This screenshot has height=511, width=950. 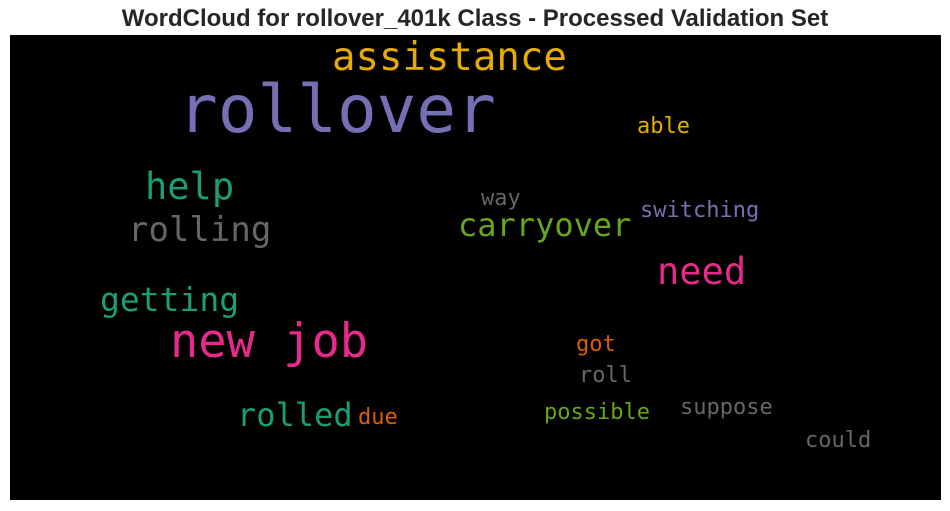 I want to click on word-could: could, so click(x=838, y=440).